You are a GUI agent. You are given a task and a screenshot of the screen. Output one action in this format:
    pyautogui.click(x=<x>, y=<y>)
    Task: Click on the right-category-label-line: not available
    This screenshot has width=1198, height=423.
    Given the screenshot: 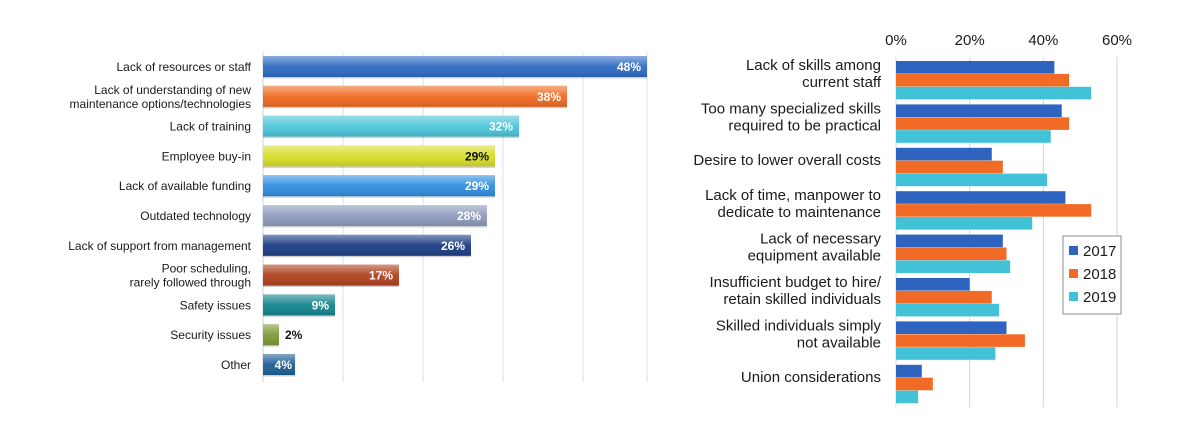 What is the action you would take?
    pyautogui.click(x=839, y=342)
    